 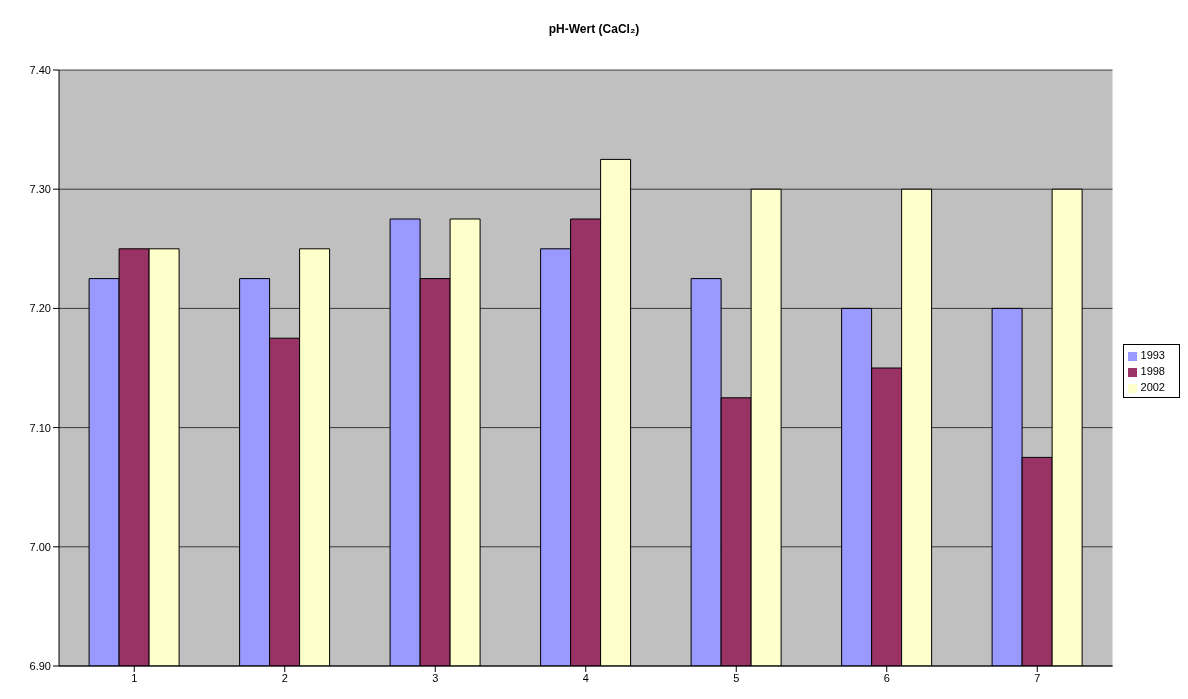 I want to click on x-tick-label: 4, so click(x=585, y=677).